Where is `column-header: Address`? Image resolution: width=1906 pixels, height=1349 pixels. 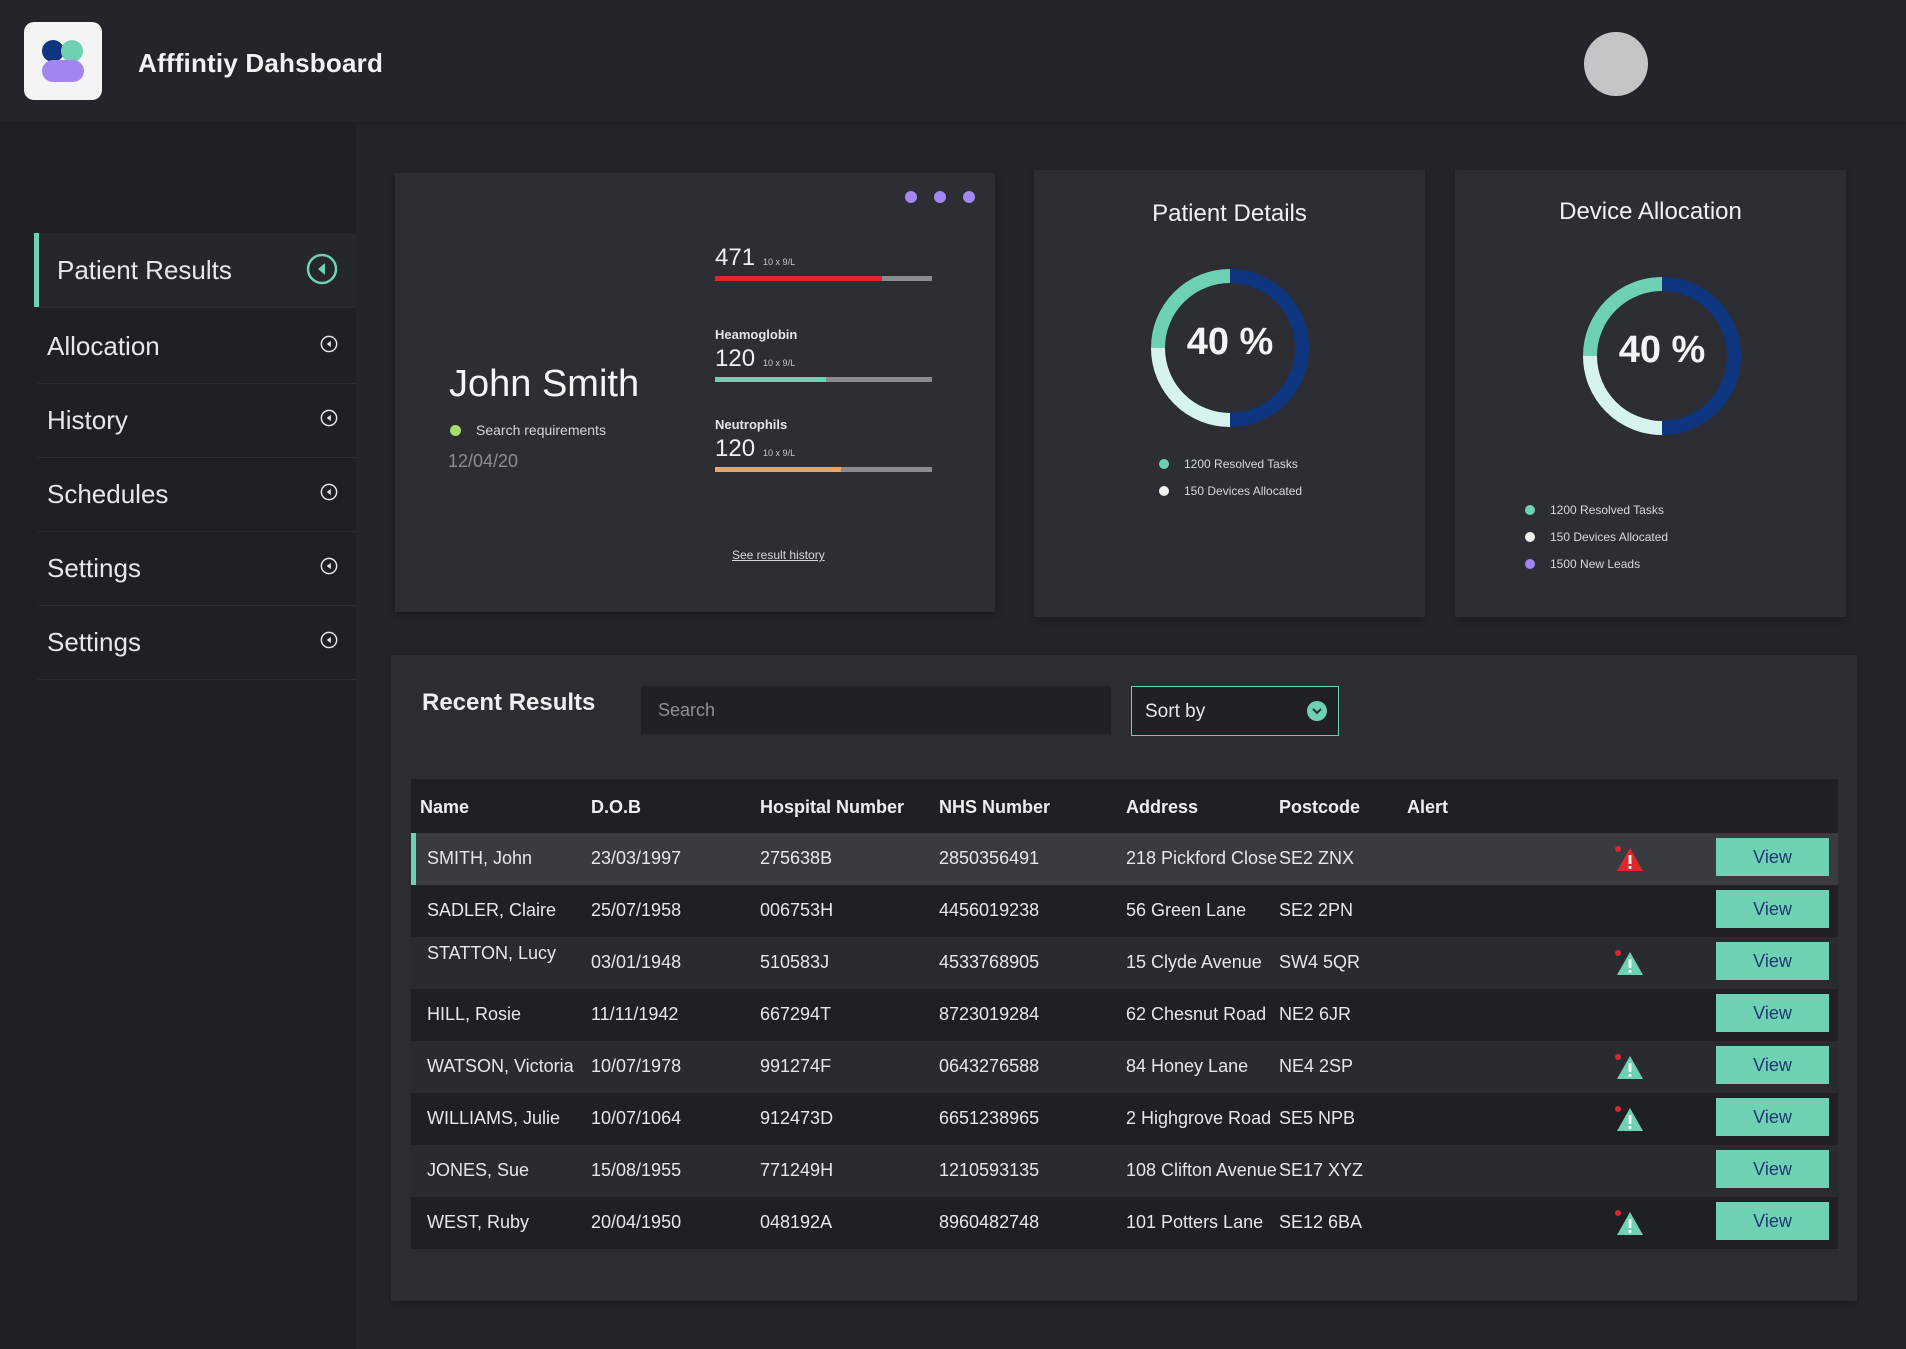
column-header: Address is located at coordinates (1162, 807).